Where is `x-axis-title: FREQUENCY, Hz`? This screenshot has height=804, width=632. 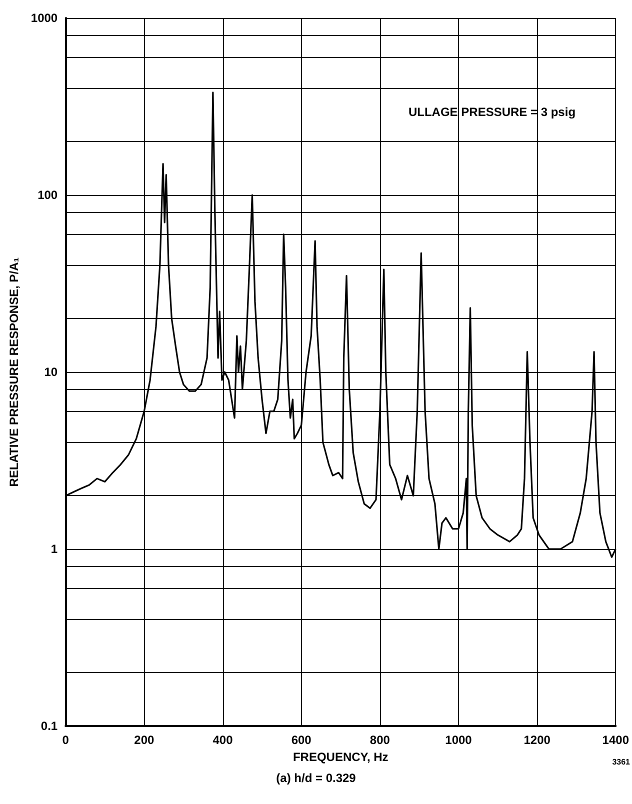
x-axis-title: FREQUENCY, Hz is located at coordinates (340, 757).